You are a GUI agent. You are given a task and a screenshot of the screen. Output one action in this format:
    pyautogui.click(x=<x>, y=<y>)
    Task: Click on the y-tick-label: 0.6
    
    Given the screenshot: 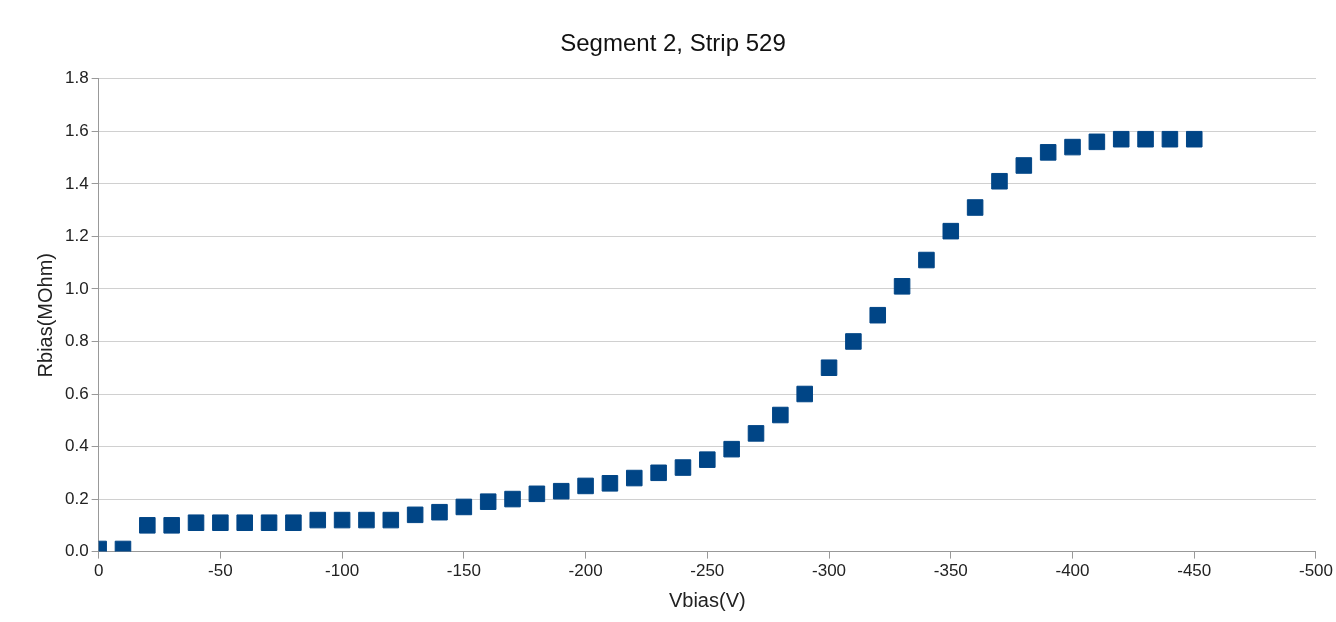 What is the action you would take?
    pyautogui.click(x=76, y=393)
    